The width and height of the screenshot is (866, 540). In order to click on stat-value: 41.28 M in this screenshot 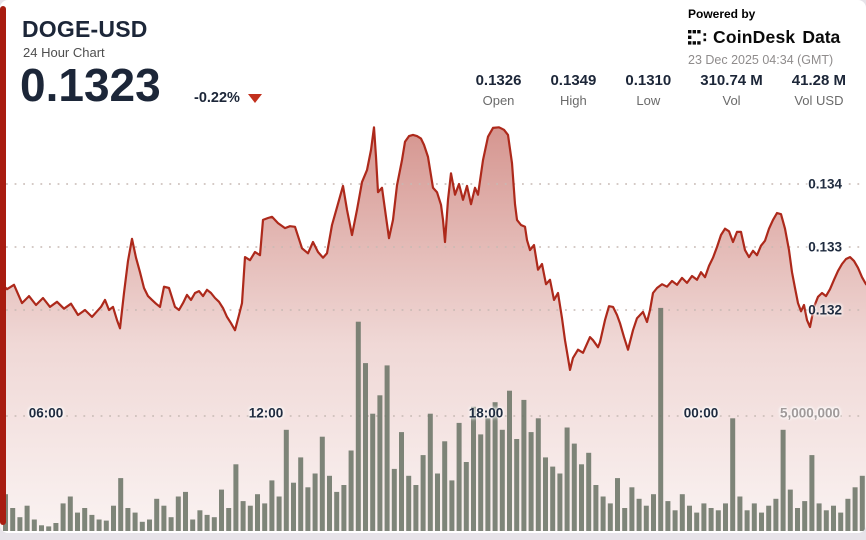, I will do `click(818, 80)`.